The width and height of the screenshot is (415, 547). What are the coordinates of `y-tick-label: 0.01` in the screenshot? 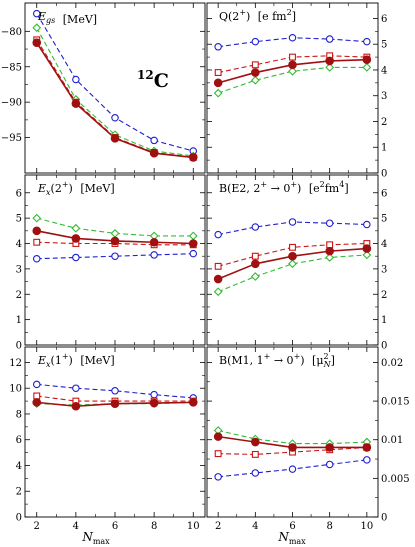 It's located at (392, 440).